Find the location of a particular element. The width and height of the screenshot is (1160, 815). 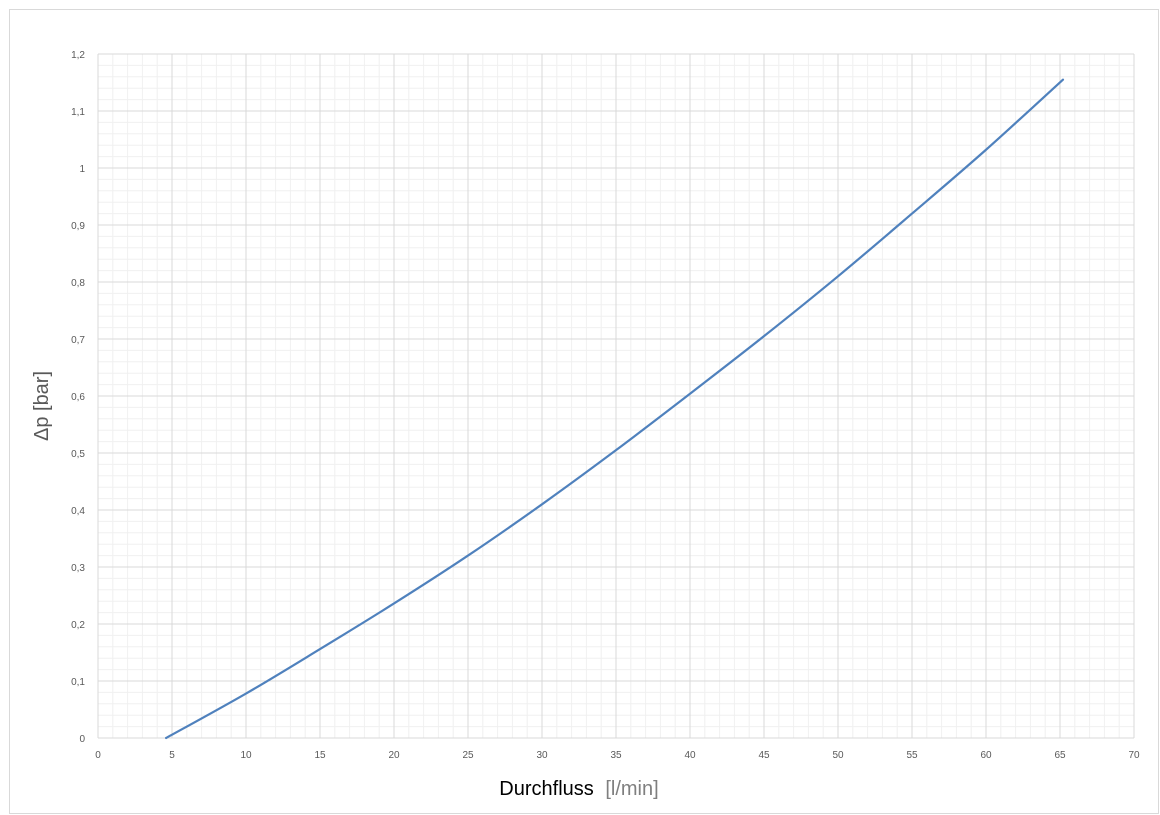

y-tick-label: 0,3 is located at coordinates (78, 568).